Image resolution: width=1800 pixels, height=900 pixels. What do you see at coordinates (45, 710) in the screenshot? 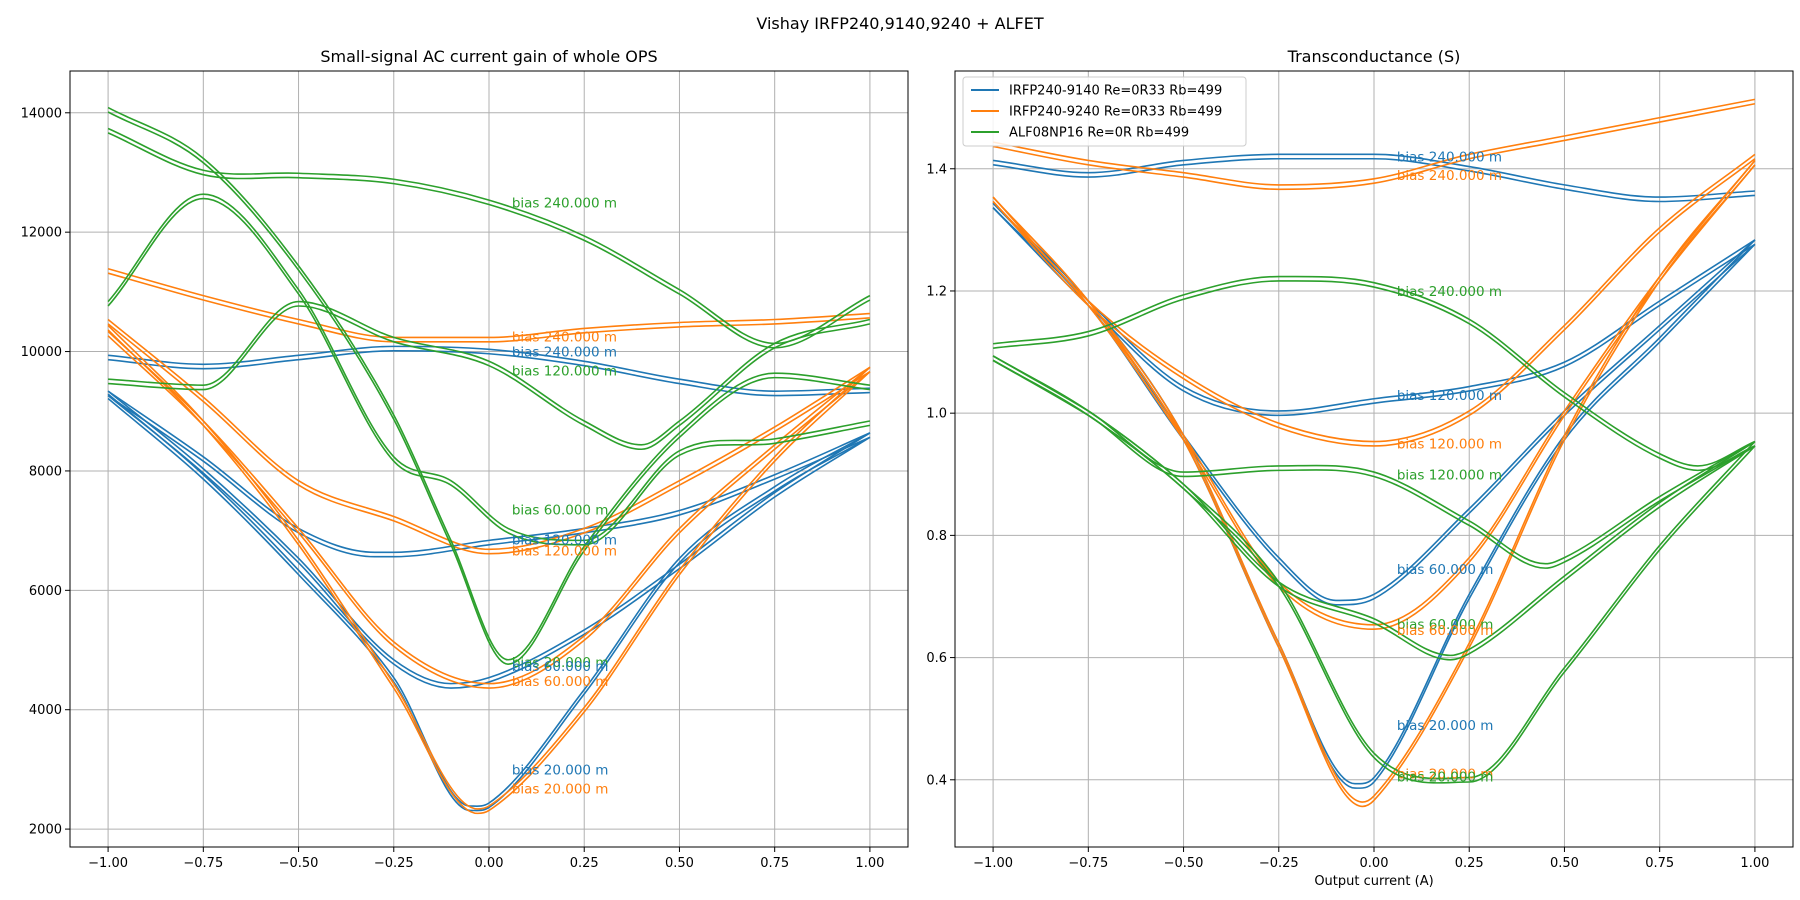
I see `y-tick-label: 4000` at bounding box center [45, 710].